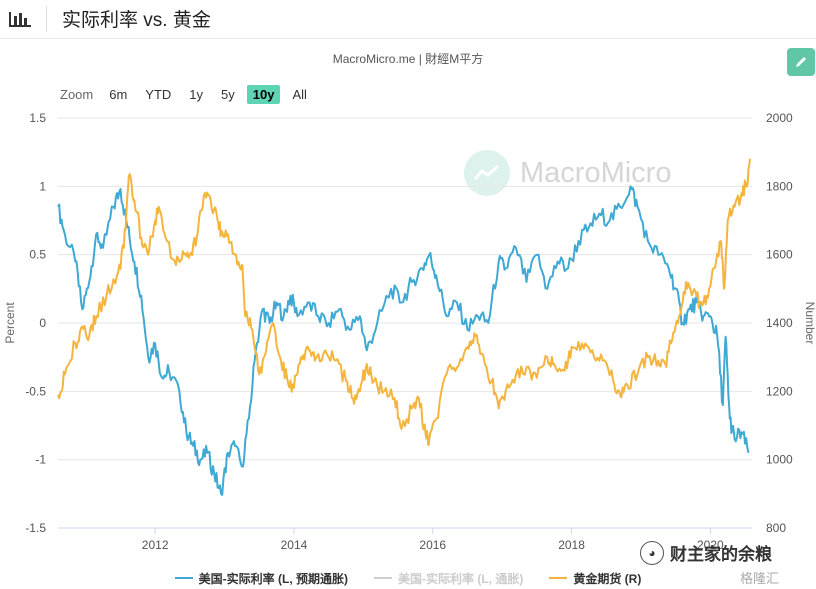  I want to click on top-bar: 实际利率 vs. 黄金, so click(408, 19).